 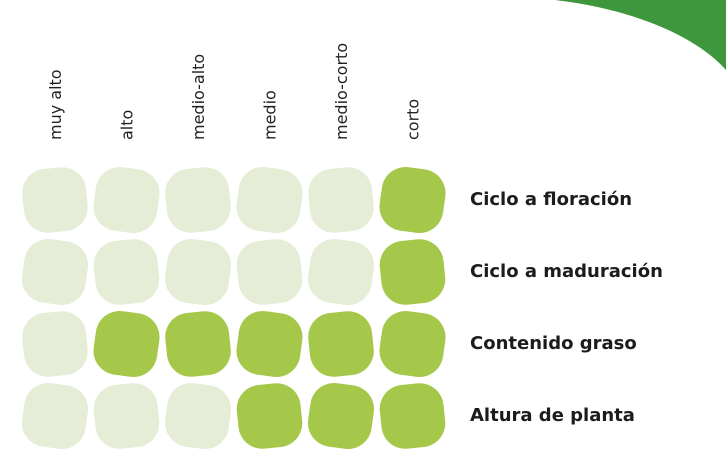 I want to click on corner-shape, so click(x=640, y=35).